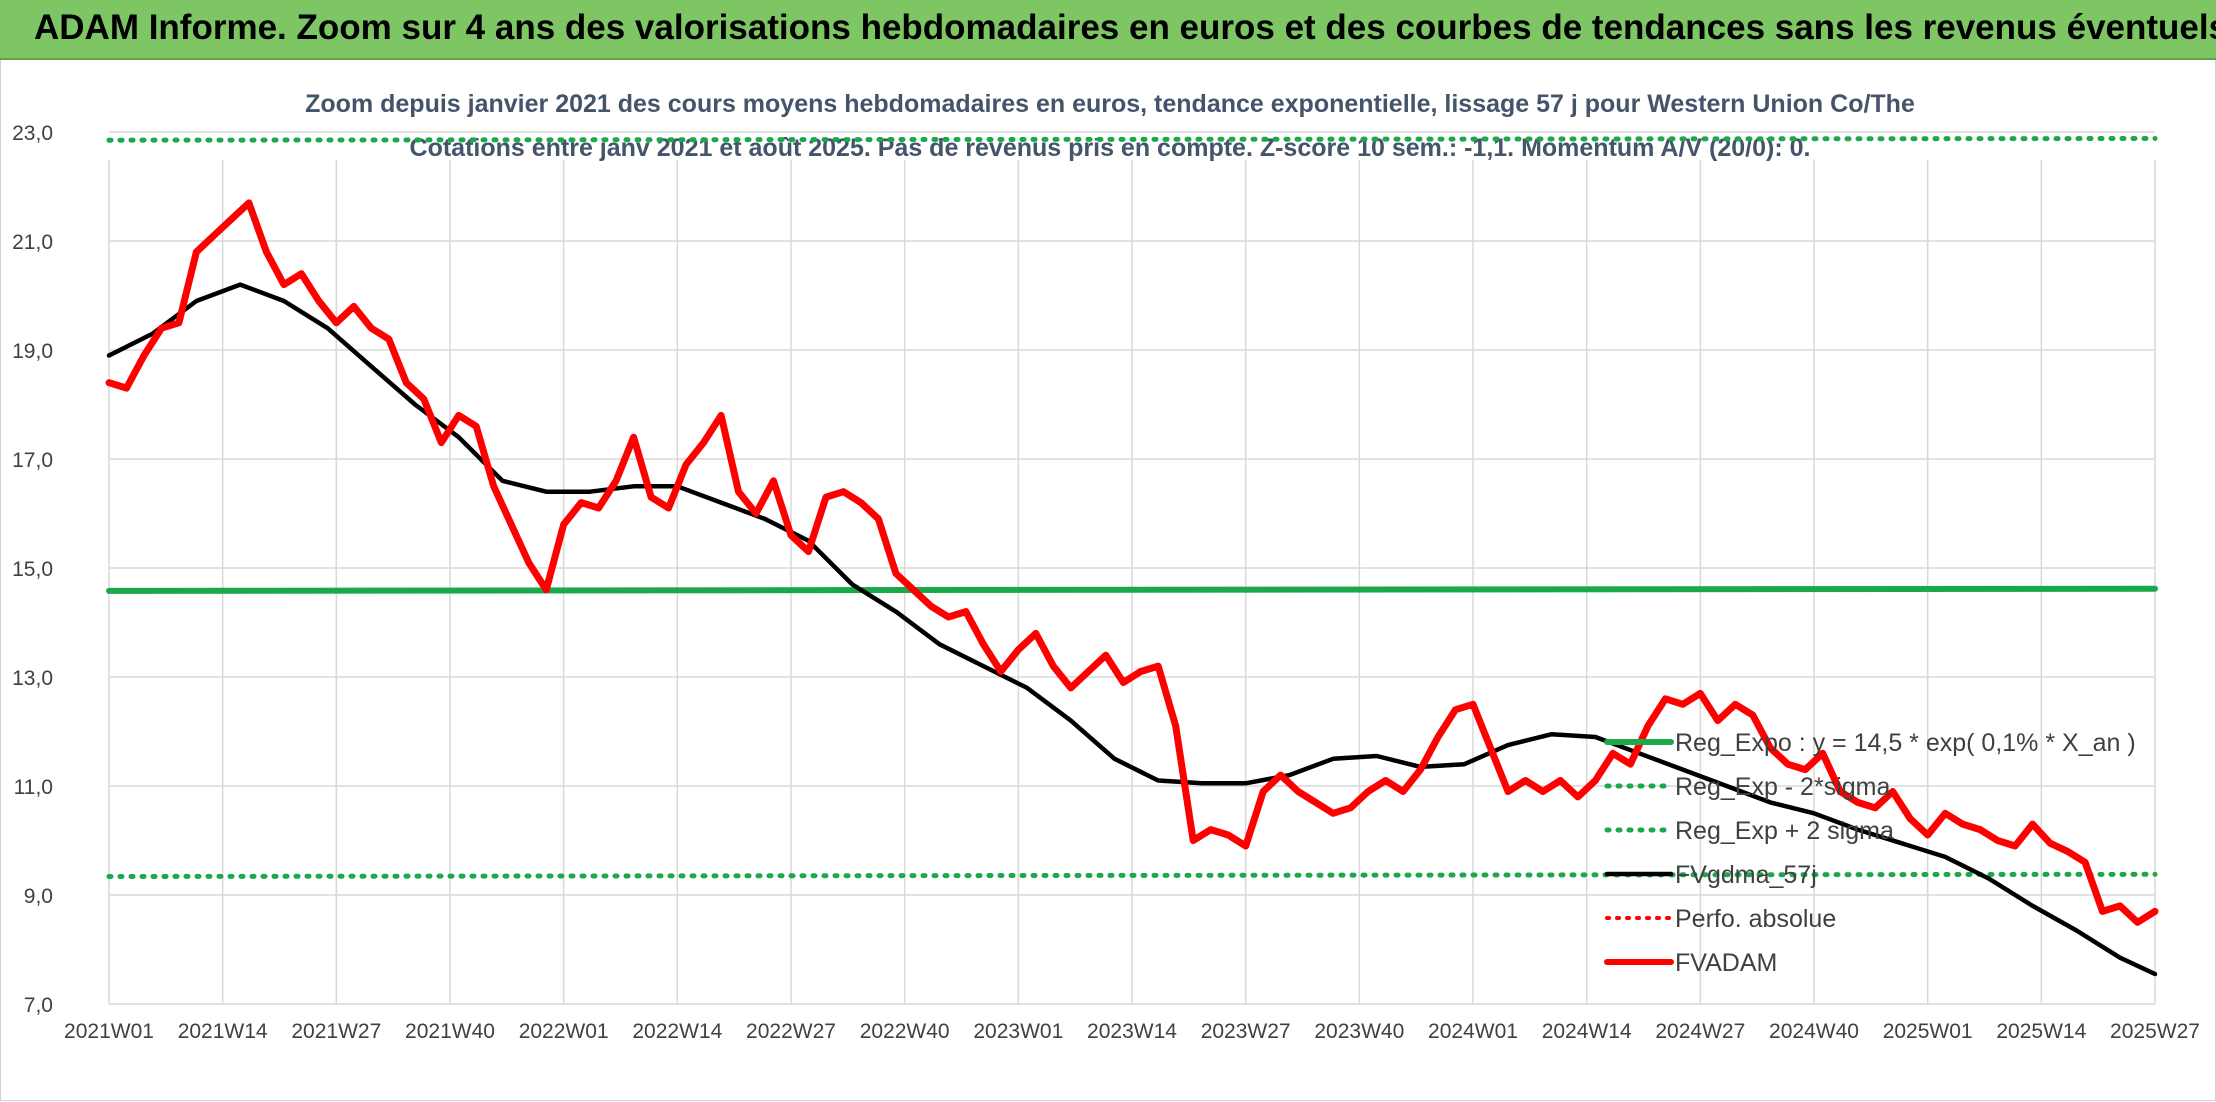 The image size is (2216, 1102). I want to click on x-tick-label: 2021W40, so click(450, 1031).